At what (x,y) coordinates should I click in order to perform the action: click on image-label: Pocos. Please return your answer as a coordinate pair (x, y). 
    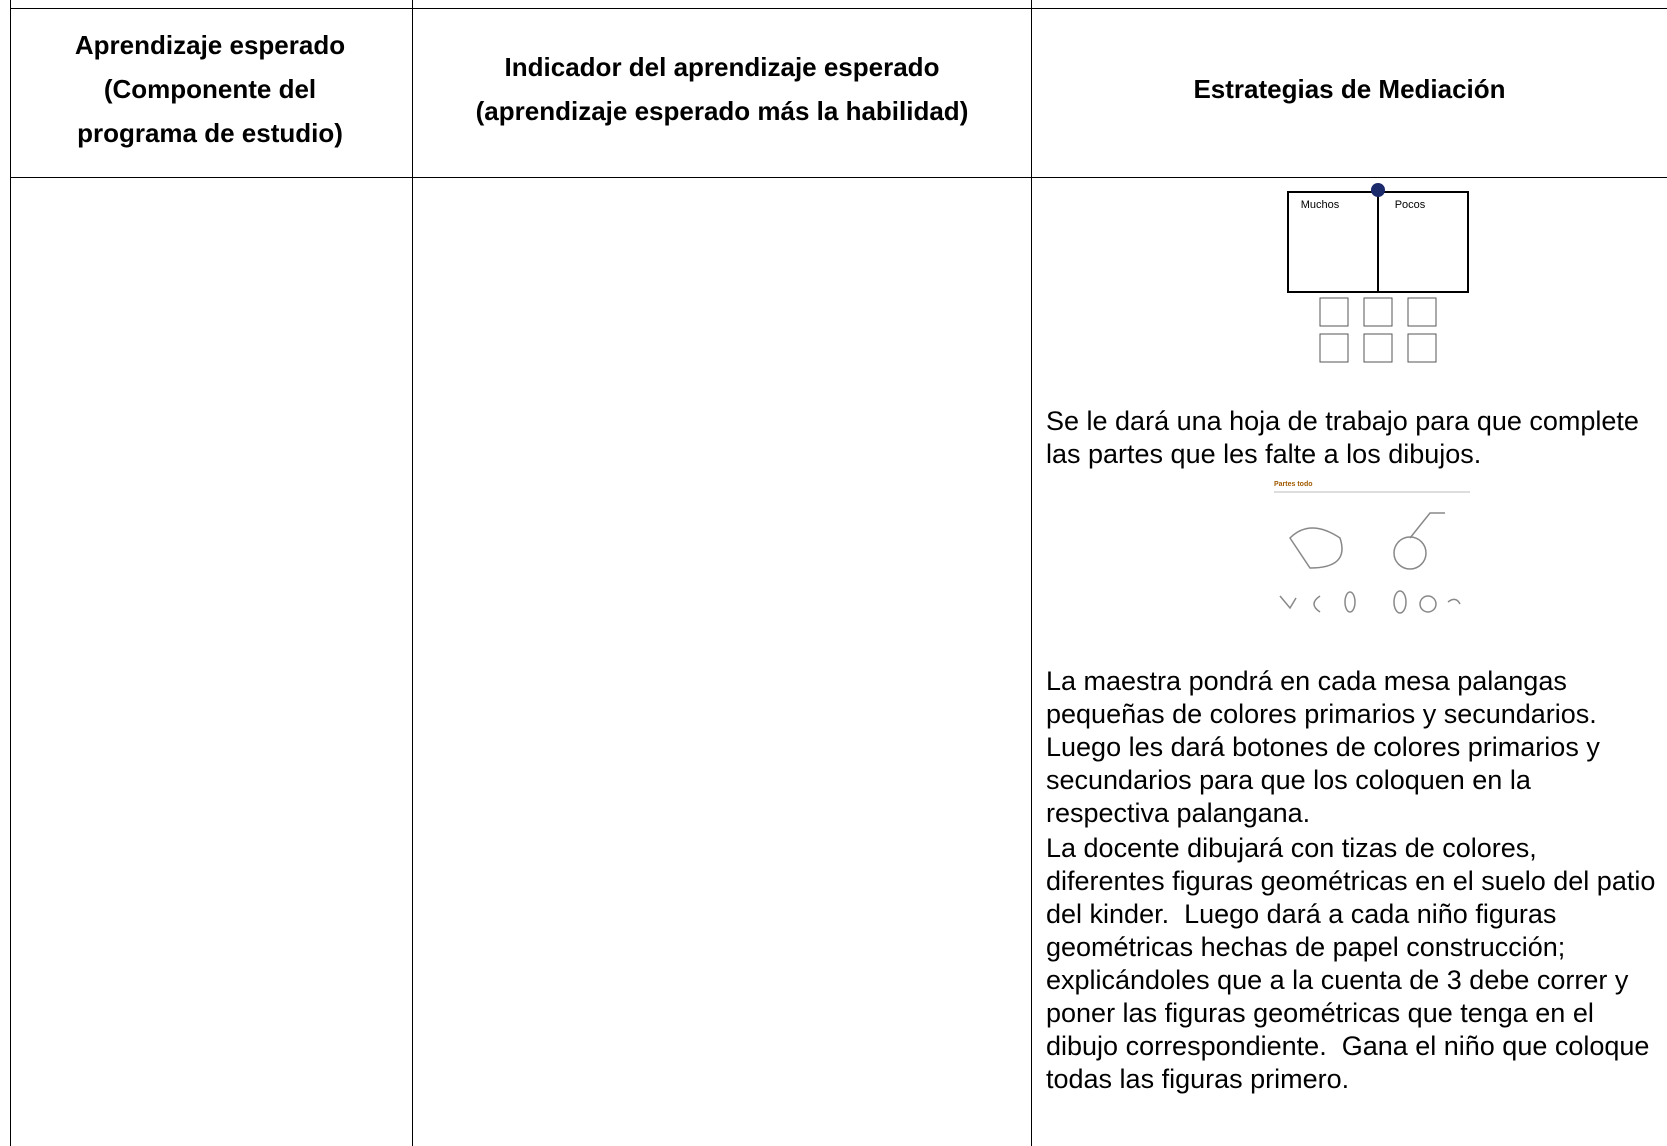
    Looking at the image, I should click on (1410, 205).